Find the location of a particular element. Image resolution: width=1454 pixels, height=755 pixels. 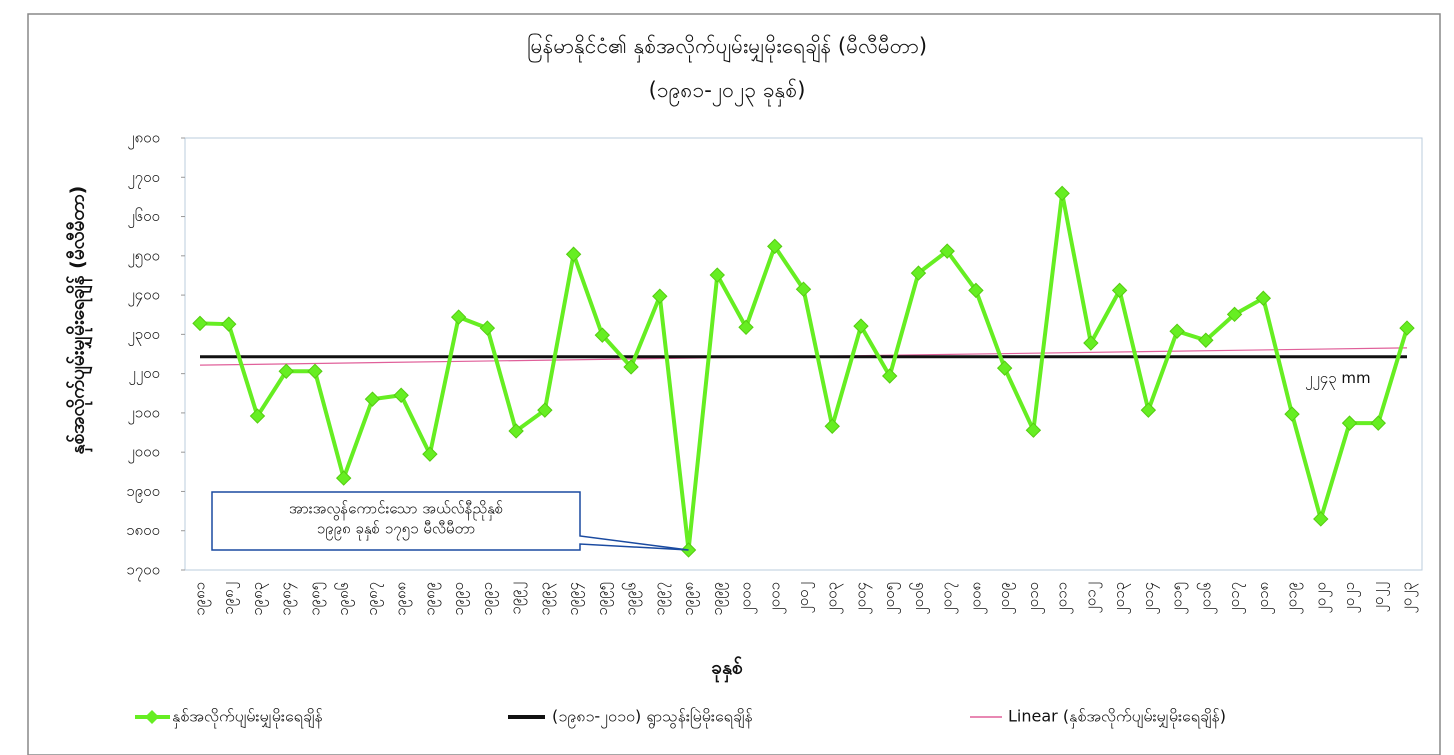

x-tick-label: ၂၀၂၁ is located at coordinates (1350, 598).